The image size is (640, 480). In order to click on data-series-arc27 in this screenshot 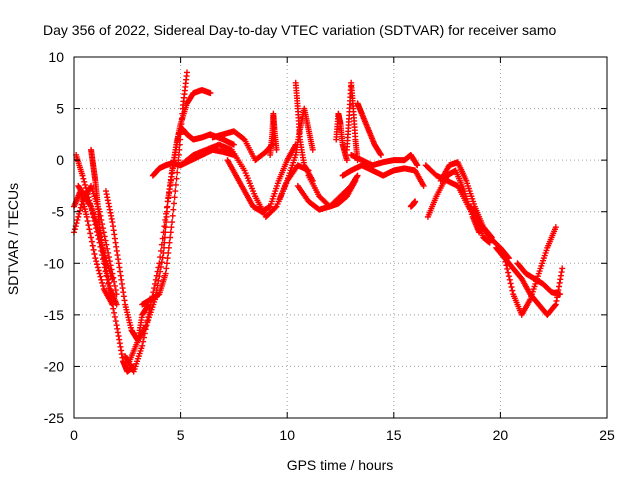, I will do `click(466, 200)`.